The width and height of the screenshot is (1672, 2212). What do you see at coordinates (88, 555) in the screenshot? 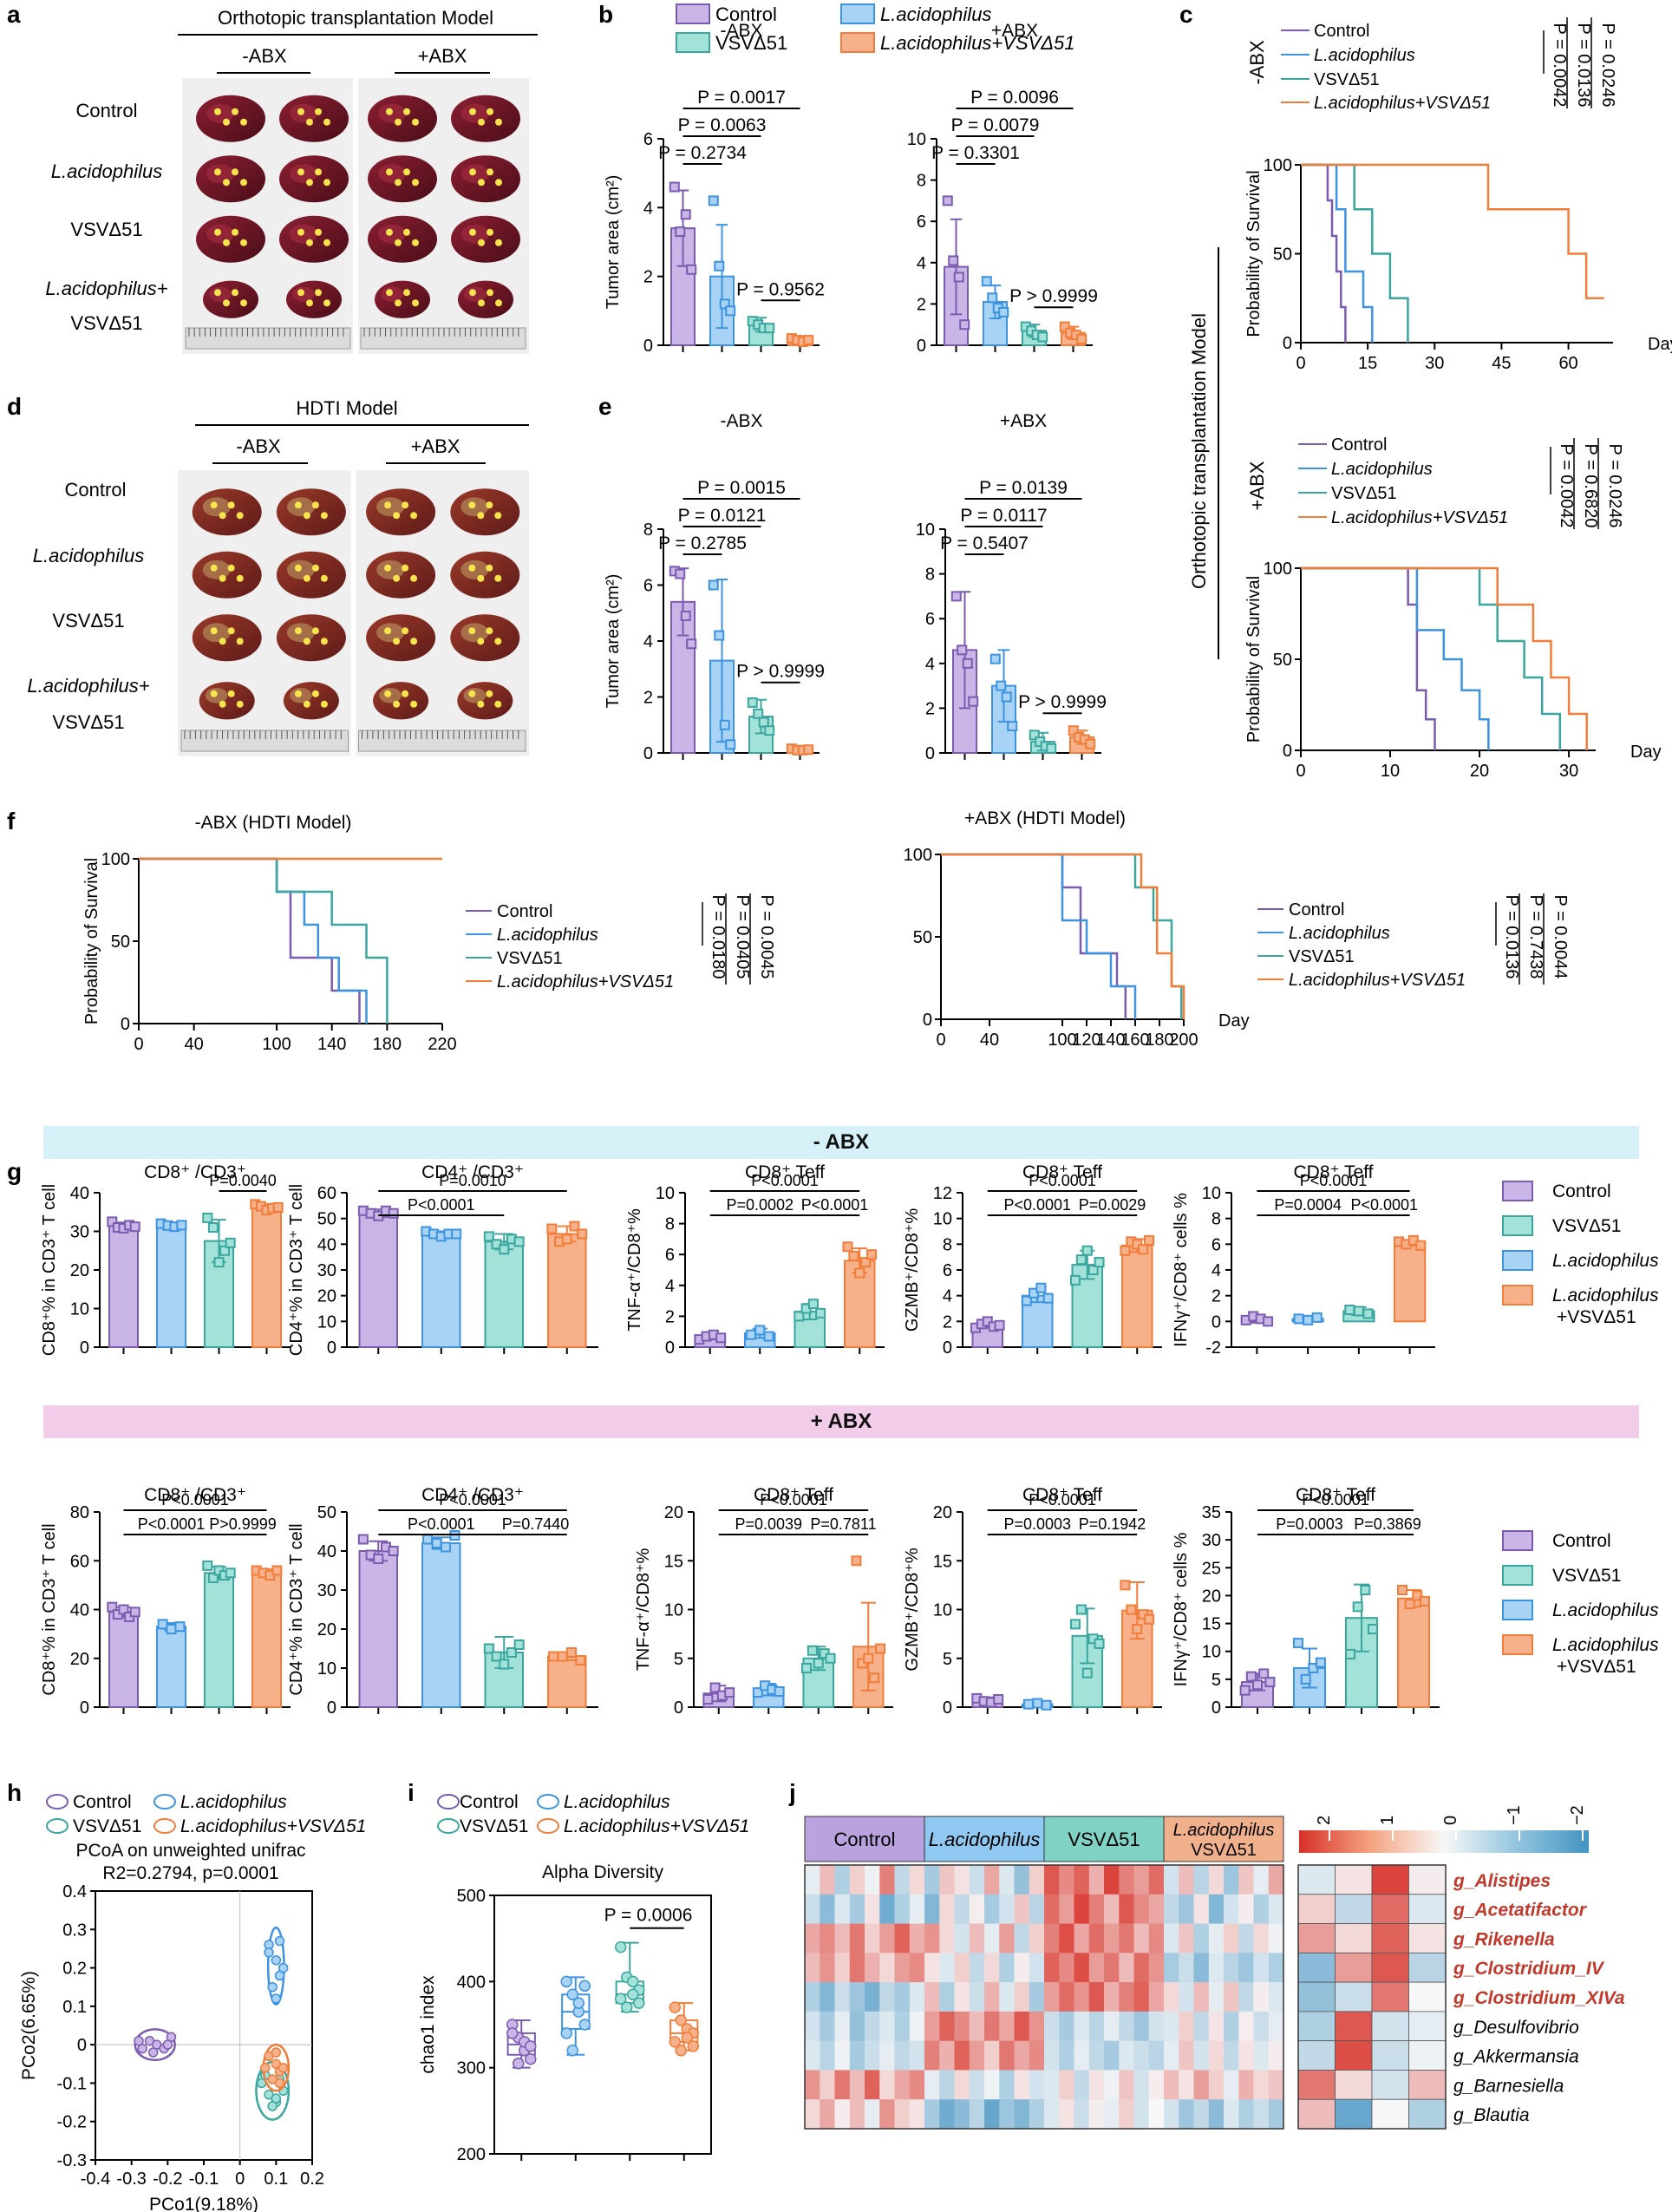
I see `panel-d-row-lacid: L.acidophilus` at bounding box center [88, 555].